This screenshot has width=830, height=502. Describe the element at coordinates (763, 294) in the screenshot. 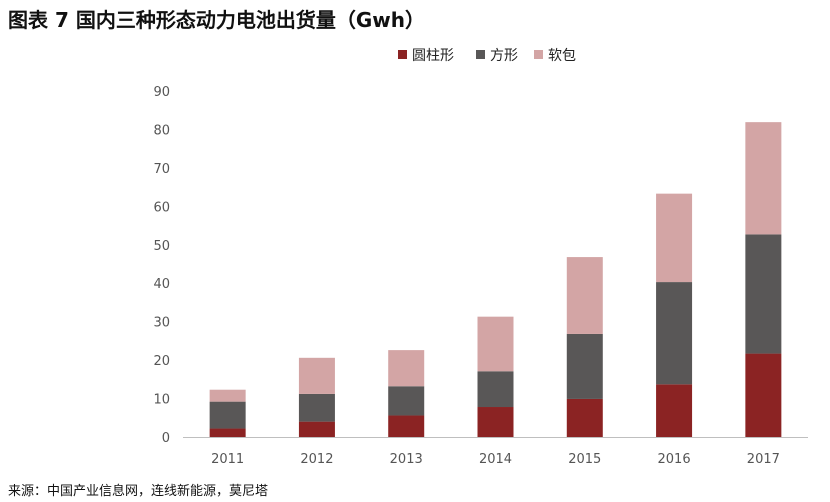

I see `bar-2017-方形` at that location.